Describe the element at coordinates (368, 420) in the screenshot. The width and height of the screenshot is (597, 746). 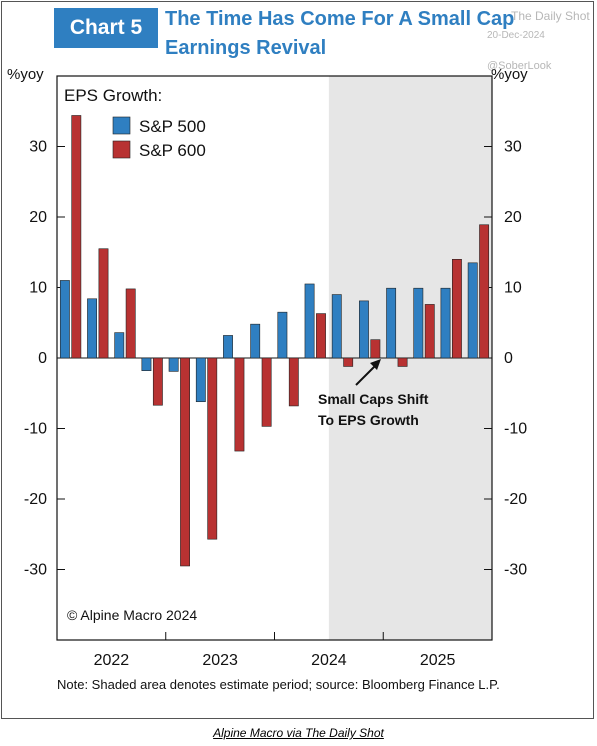
I see `annotation-text-line: To EPS Growth` at that location.